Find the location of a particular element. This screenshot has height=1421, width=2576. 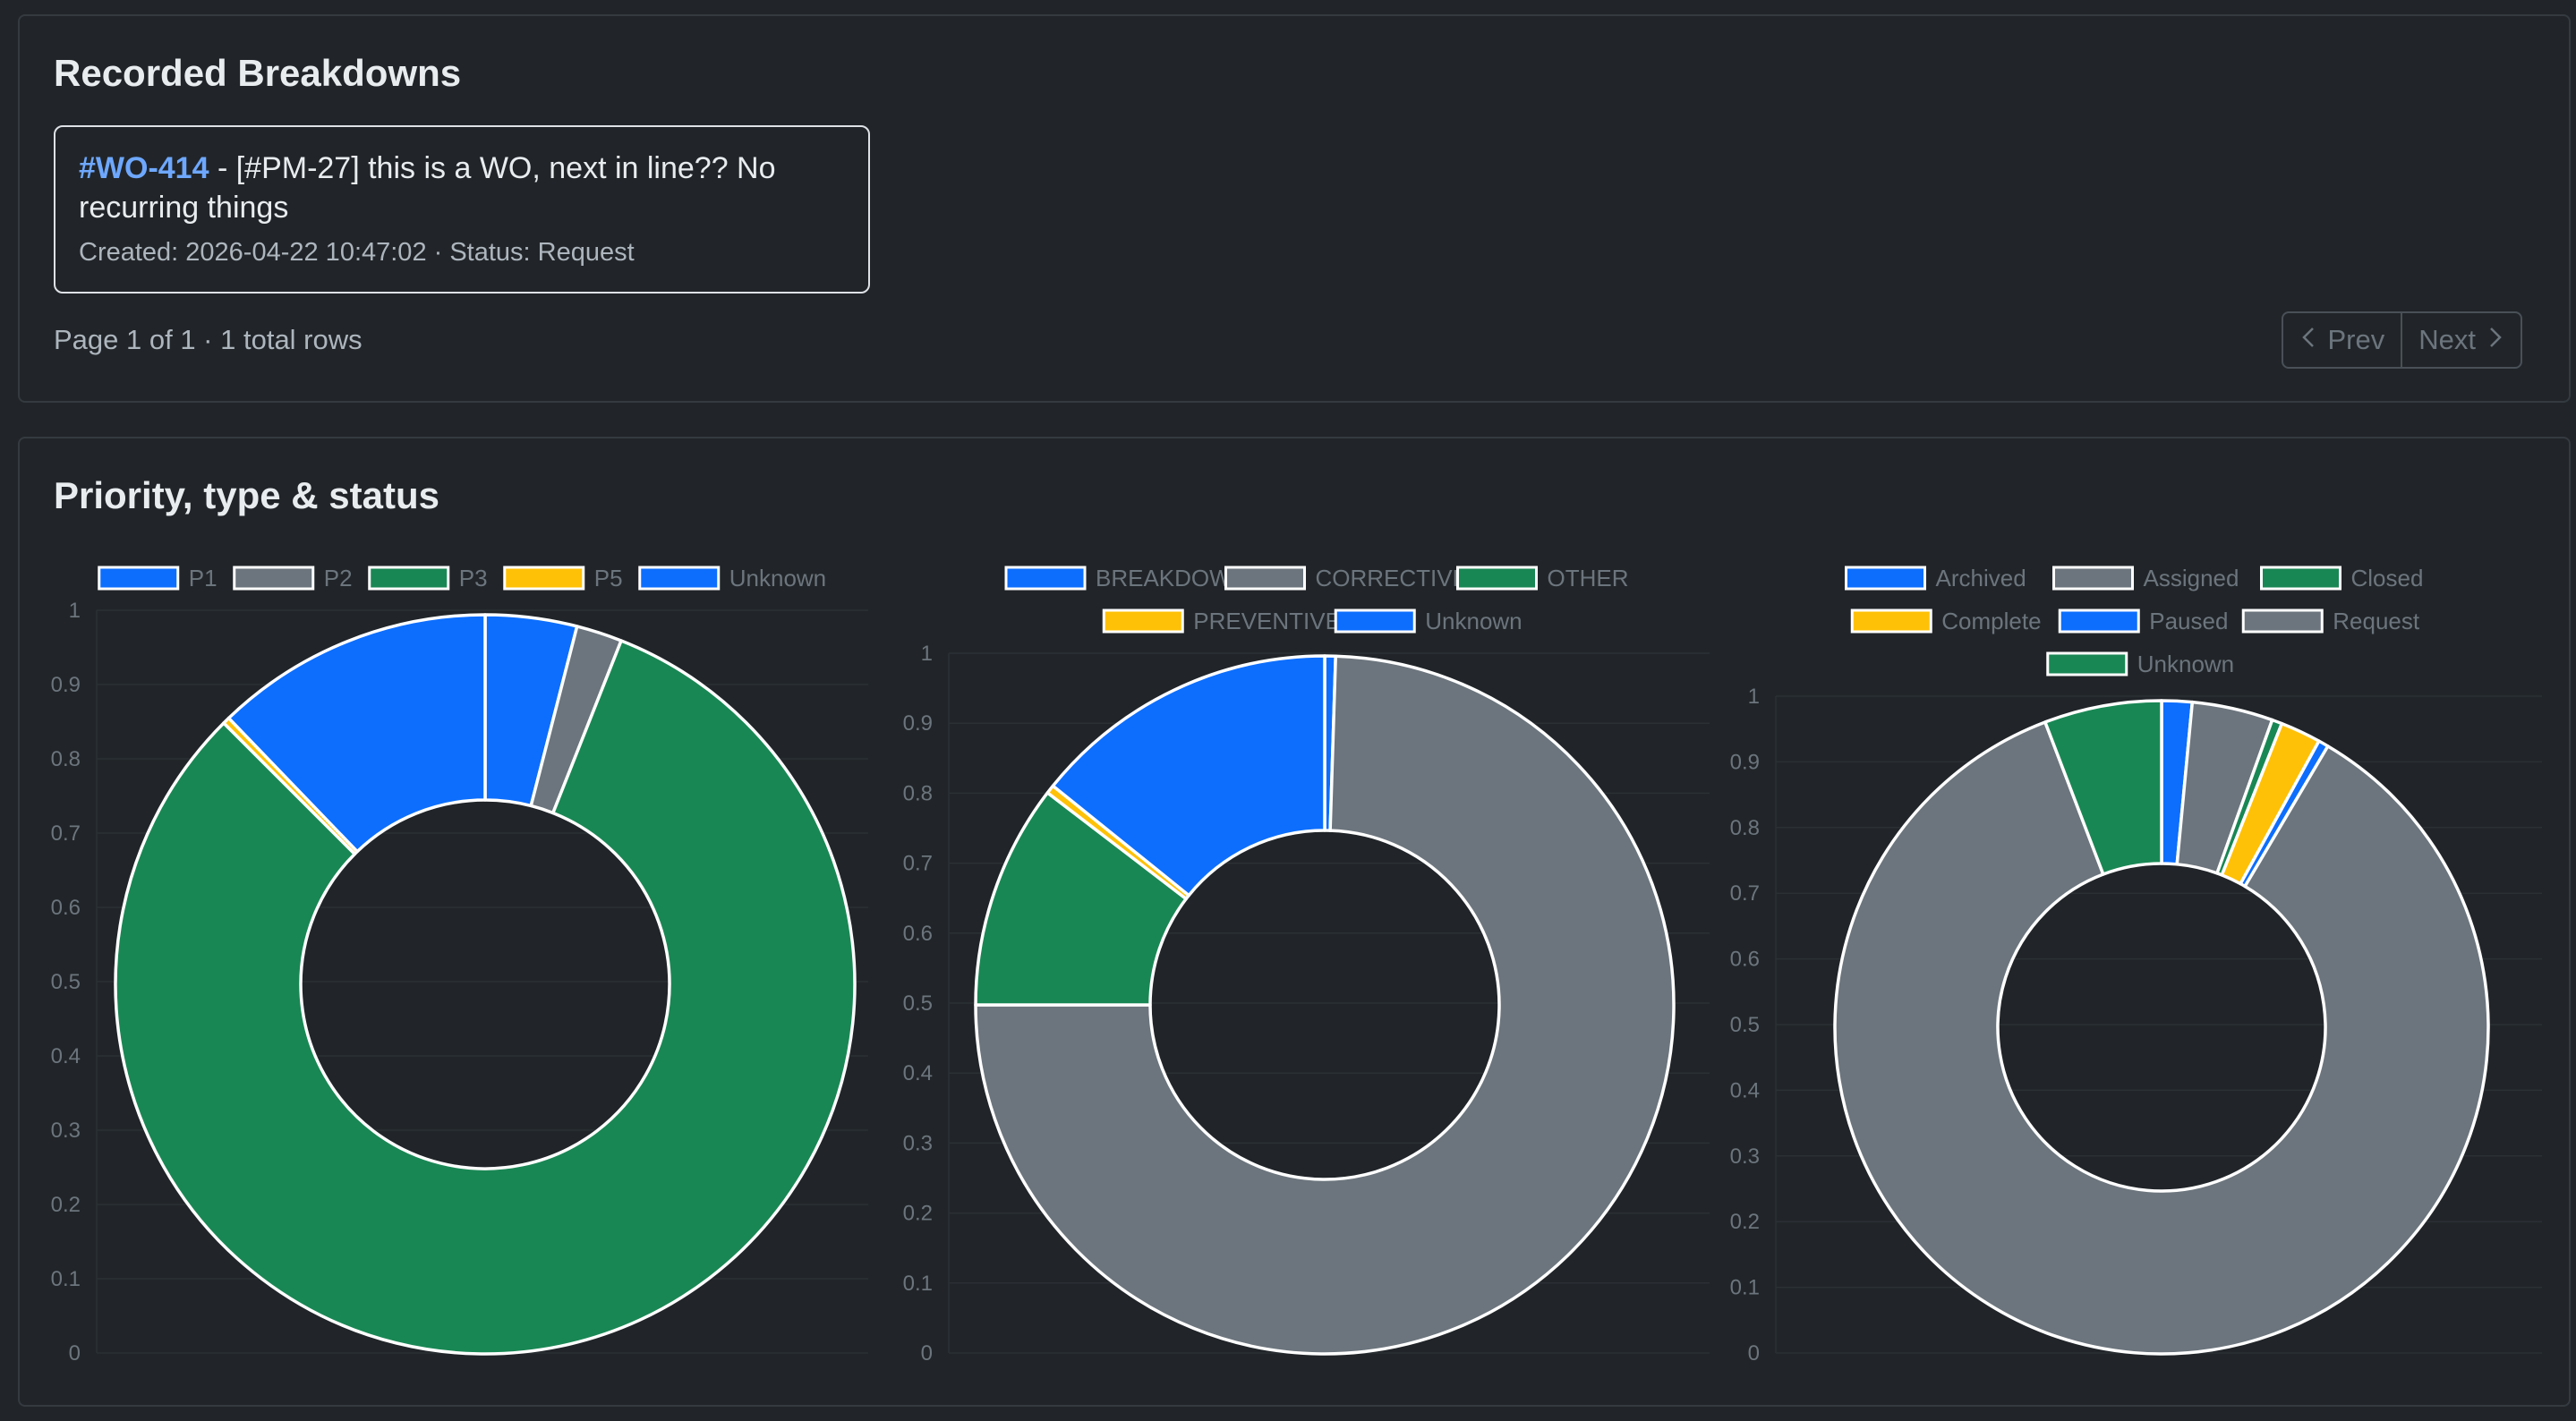

y-tick-label: 0.5 is located at coordinates (1745, 1025).